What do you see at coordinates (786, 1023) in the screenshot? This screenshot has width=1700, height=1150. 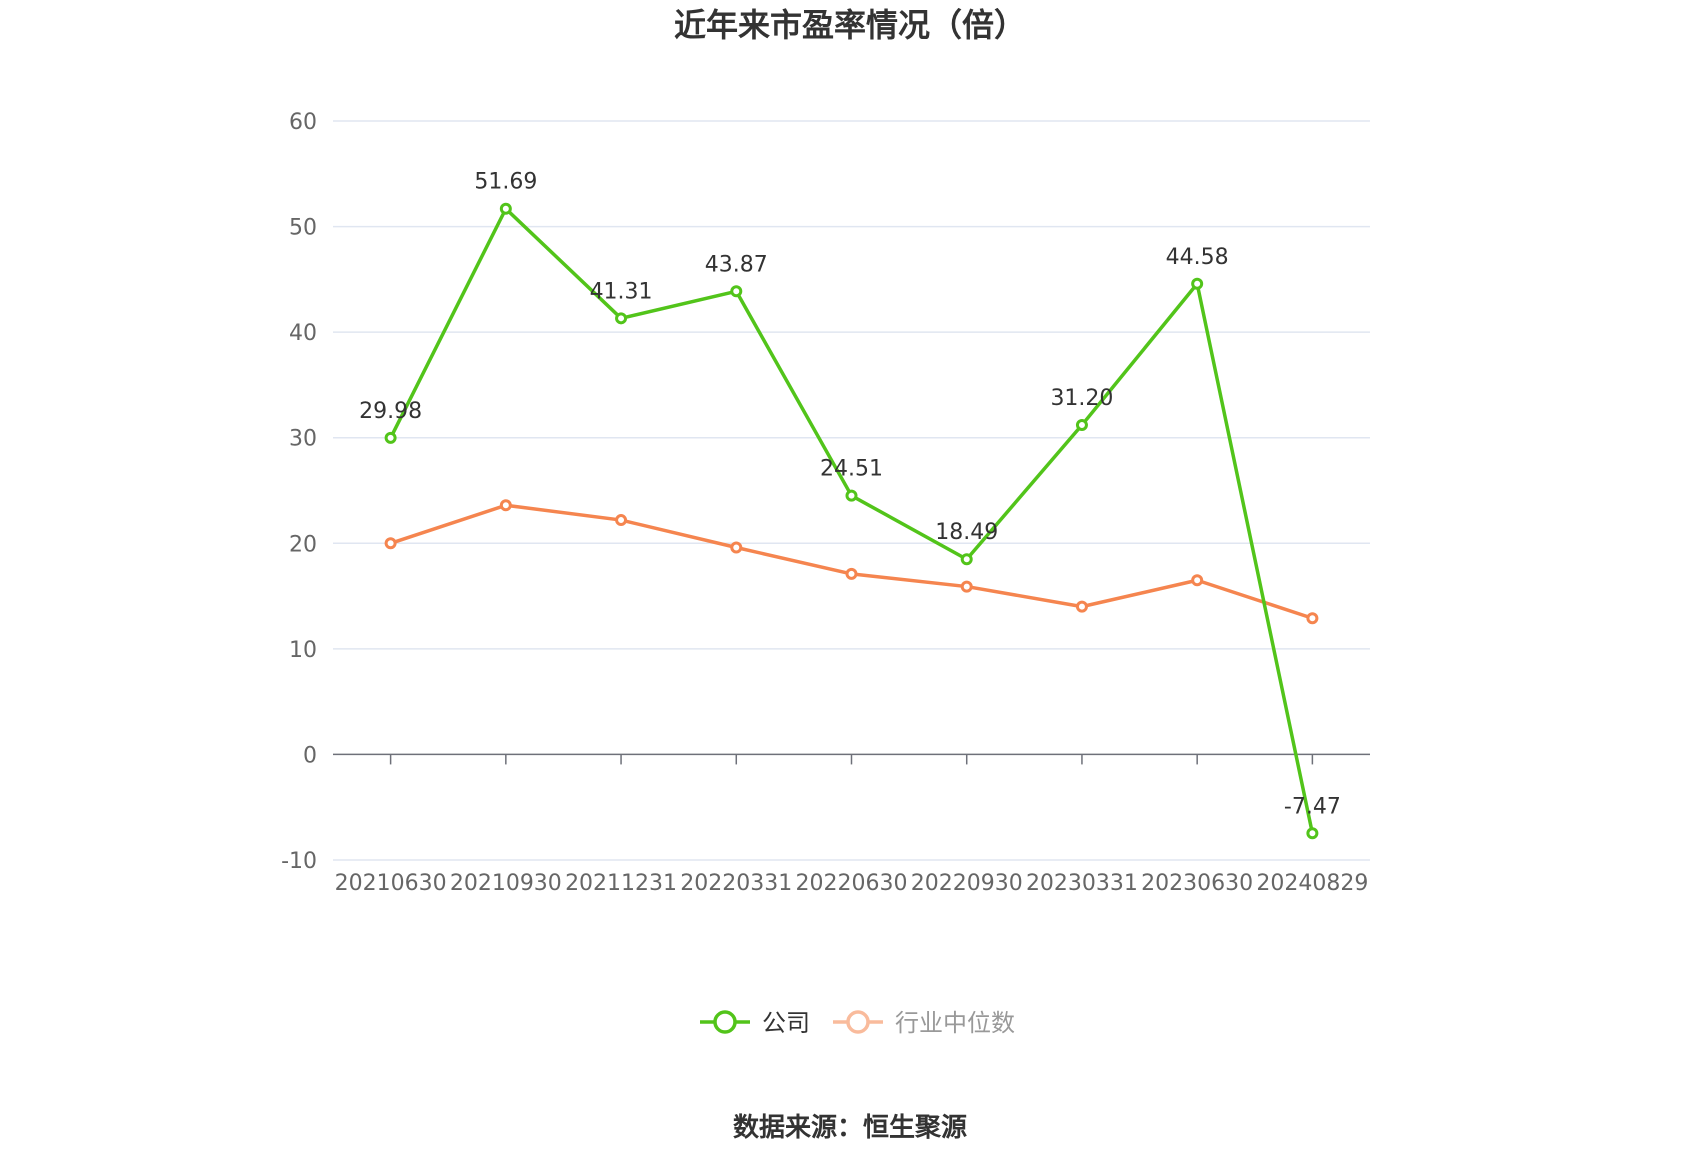 I see `legend-label: 公司` at bounding box center [786, 1023].